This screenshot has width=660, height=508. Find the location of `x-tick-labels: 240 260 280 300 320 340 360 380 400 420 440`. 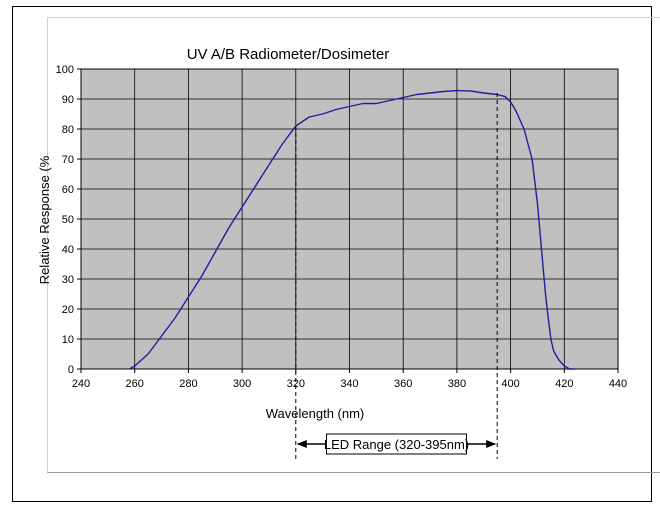

x-tick-labels: 240 260 280 300 320 340 360 380 400 420 440 is located at coordinates (349, 384).